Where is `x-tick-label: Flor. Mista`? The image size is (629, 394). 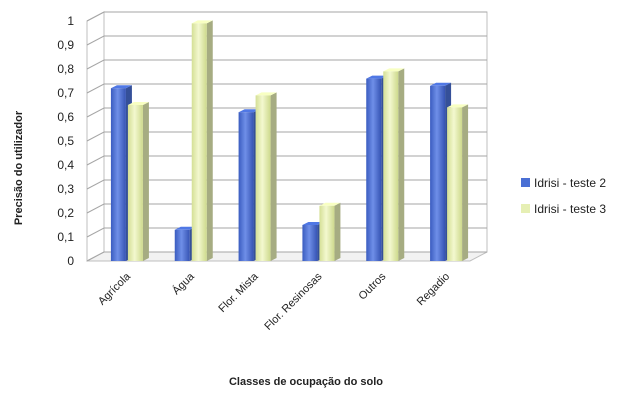 x-tick-label: Flor. Mista is located at coordinates (238, 292).